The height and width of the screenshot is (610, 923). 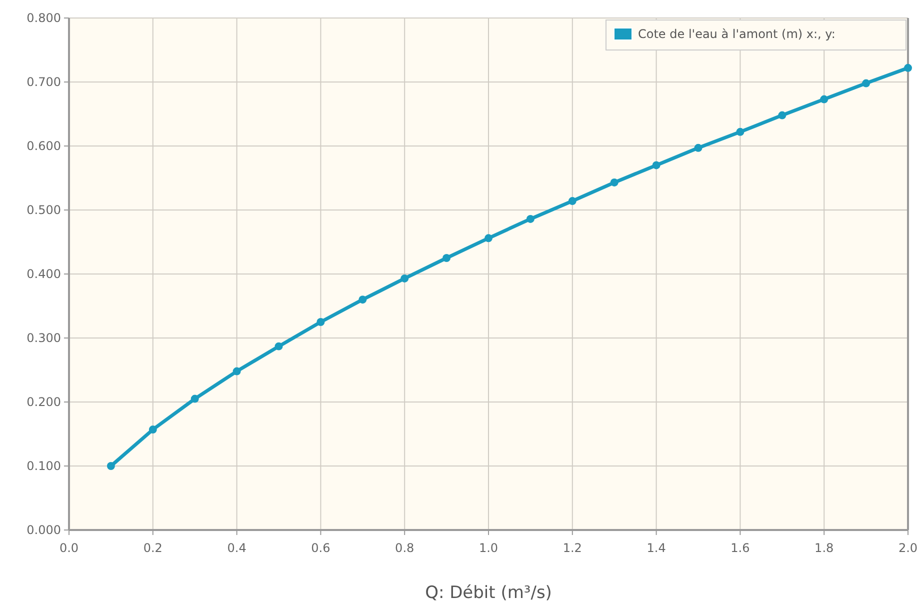 I want to click on y-tick-label: 0.700, so click(x=43, y=82).